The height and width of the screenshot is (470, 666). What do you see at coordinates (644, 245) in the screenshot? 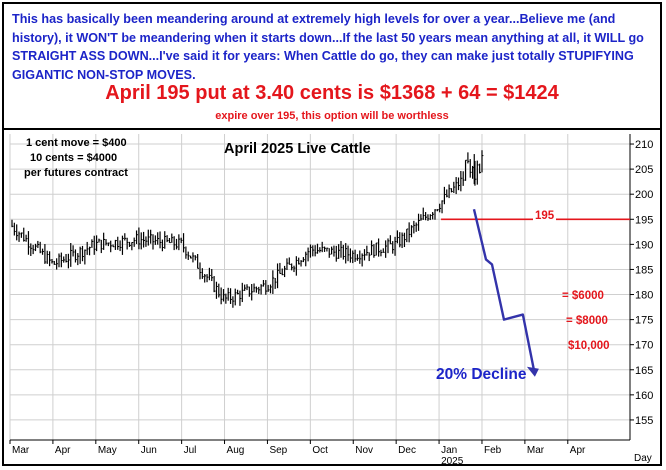
I see `y-tick-label: 190` at bounding box center [644, 245].